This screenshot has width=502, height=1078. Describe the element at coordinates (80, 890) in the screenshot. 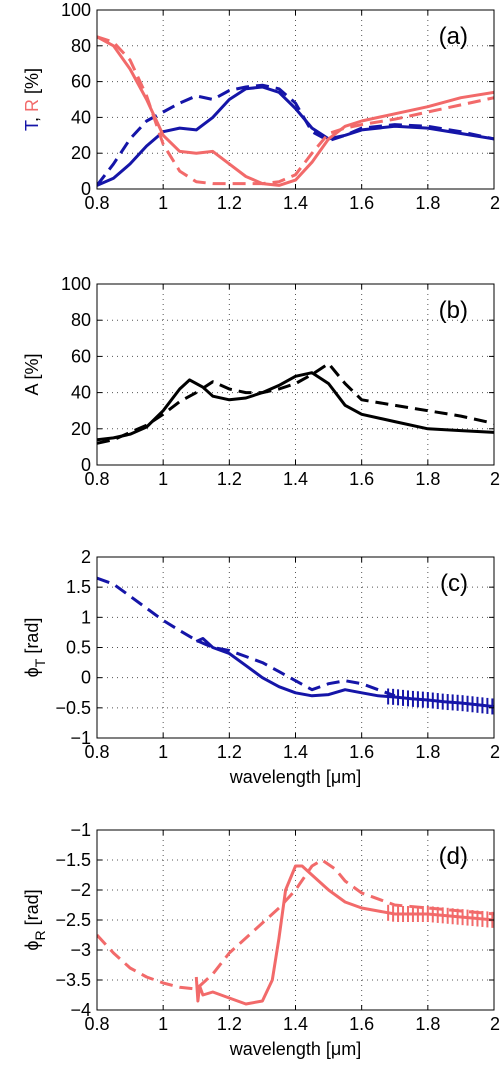

I see `y-tick-label: −2` at that location.